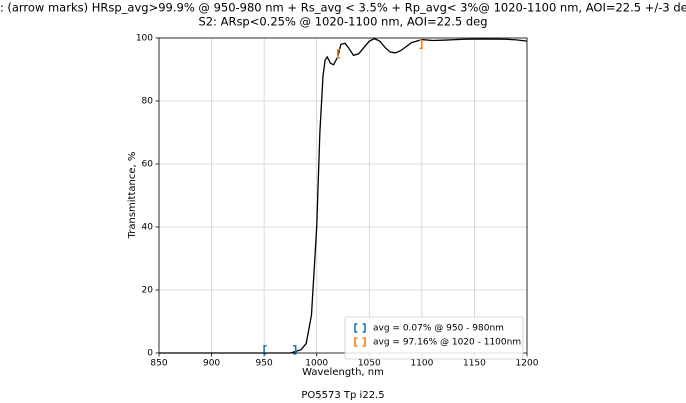 The height and width of the screenshot is (403, 686). I want to click on y-tick-label: 60, so click(148, 165).